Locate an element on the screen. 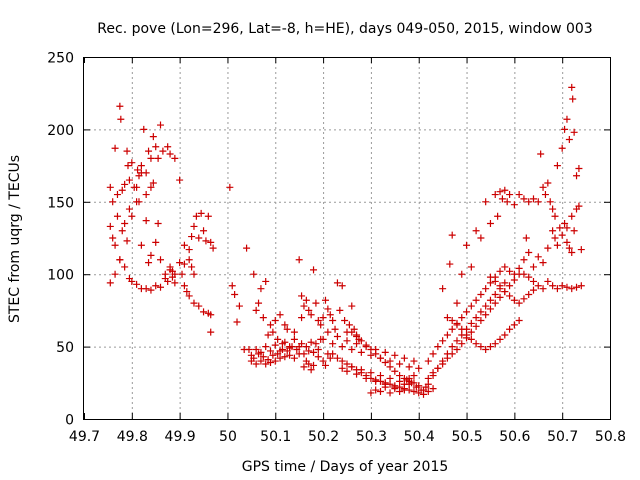 The image size is (640, 480). x-tick-label: 50.6 is located at coordinates (514, 437).